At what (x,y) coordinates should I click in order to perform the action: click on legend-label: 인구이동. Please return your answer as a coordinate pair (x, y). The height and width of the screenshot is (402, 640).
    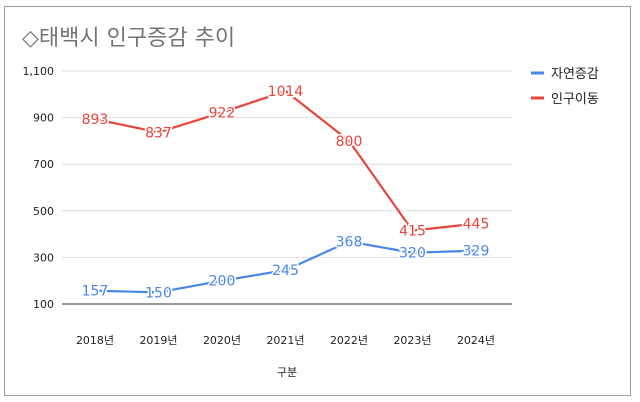
    Looking at the image, I should click on (575, 99).